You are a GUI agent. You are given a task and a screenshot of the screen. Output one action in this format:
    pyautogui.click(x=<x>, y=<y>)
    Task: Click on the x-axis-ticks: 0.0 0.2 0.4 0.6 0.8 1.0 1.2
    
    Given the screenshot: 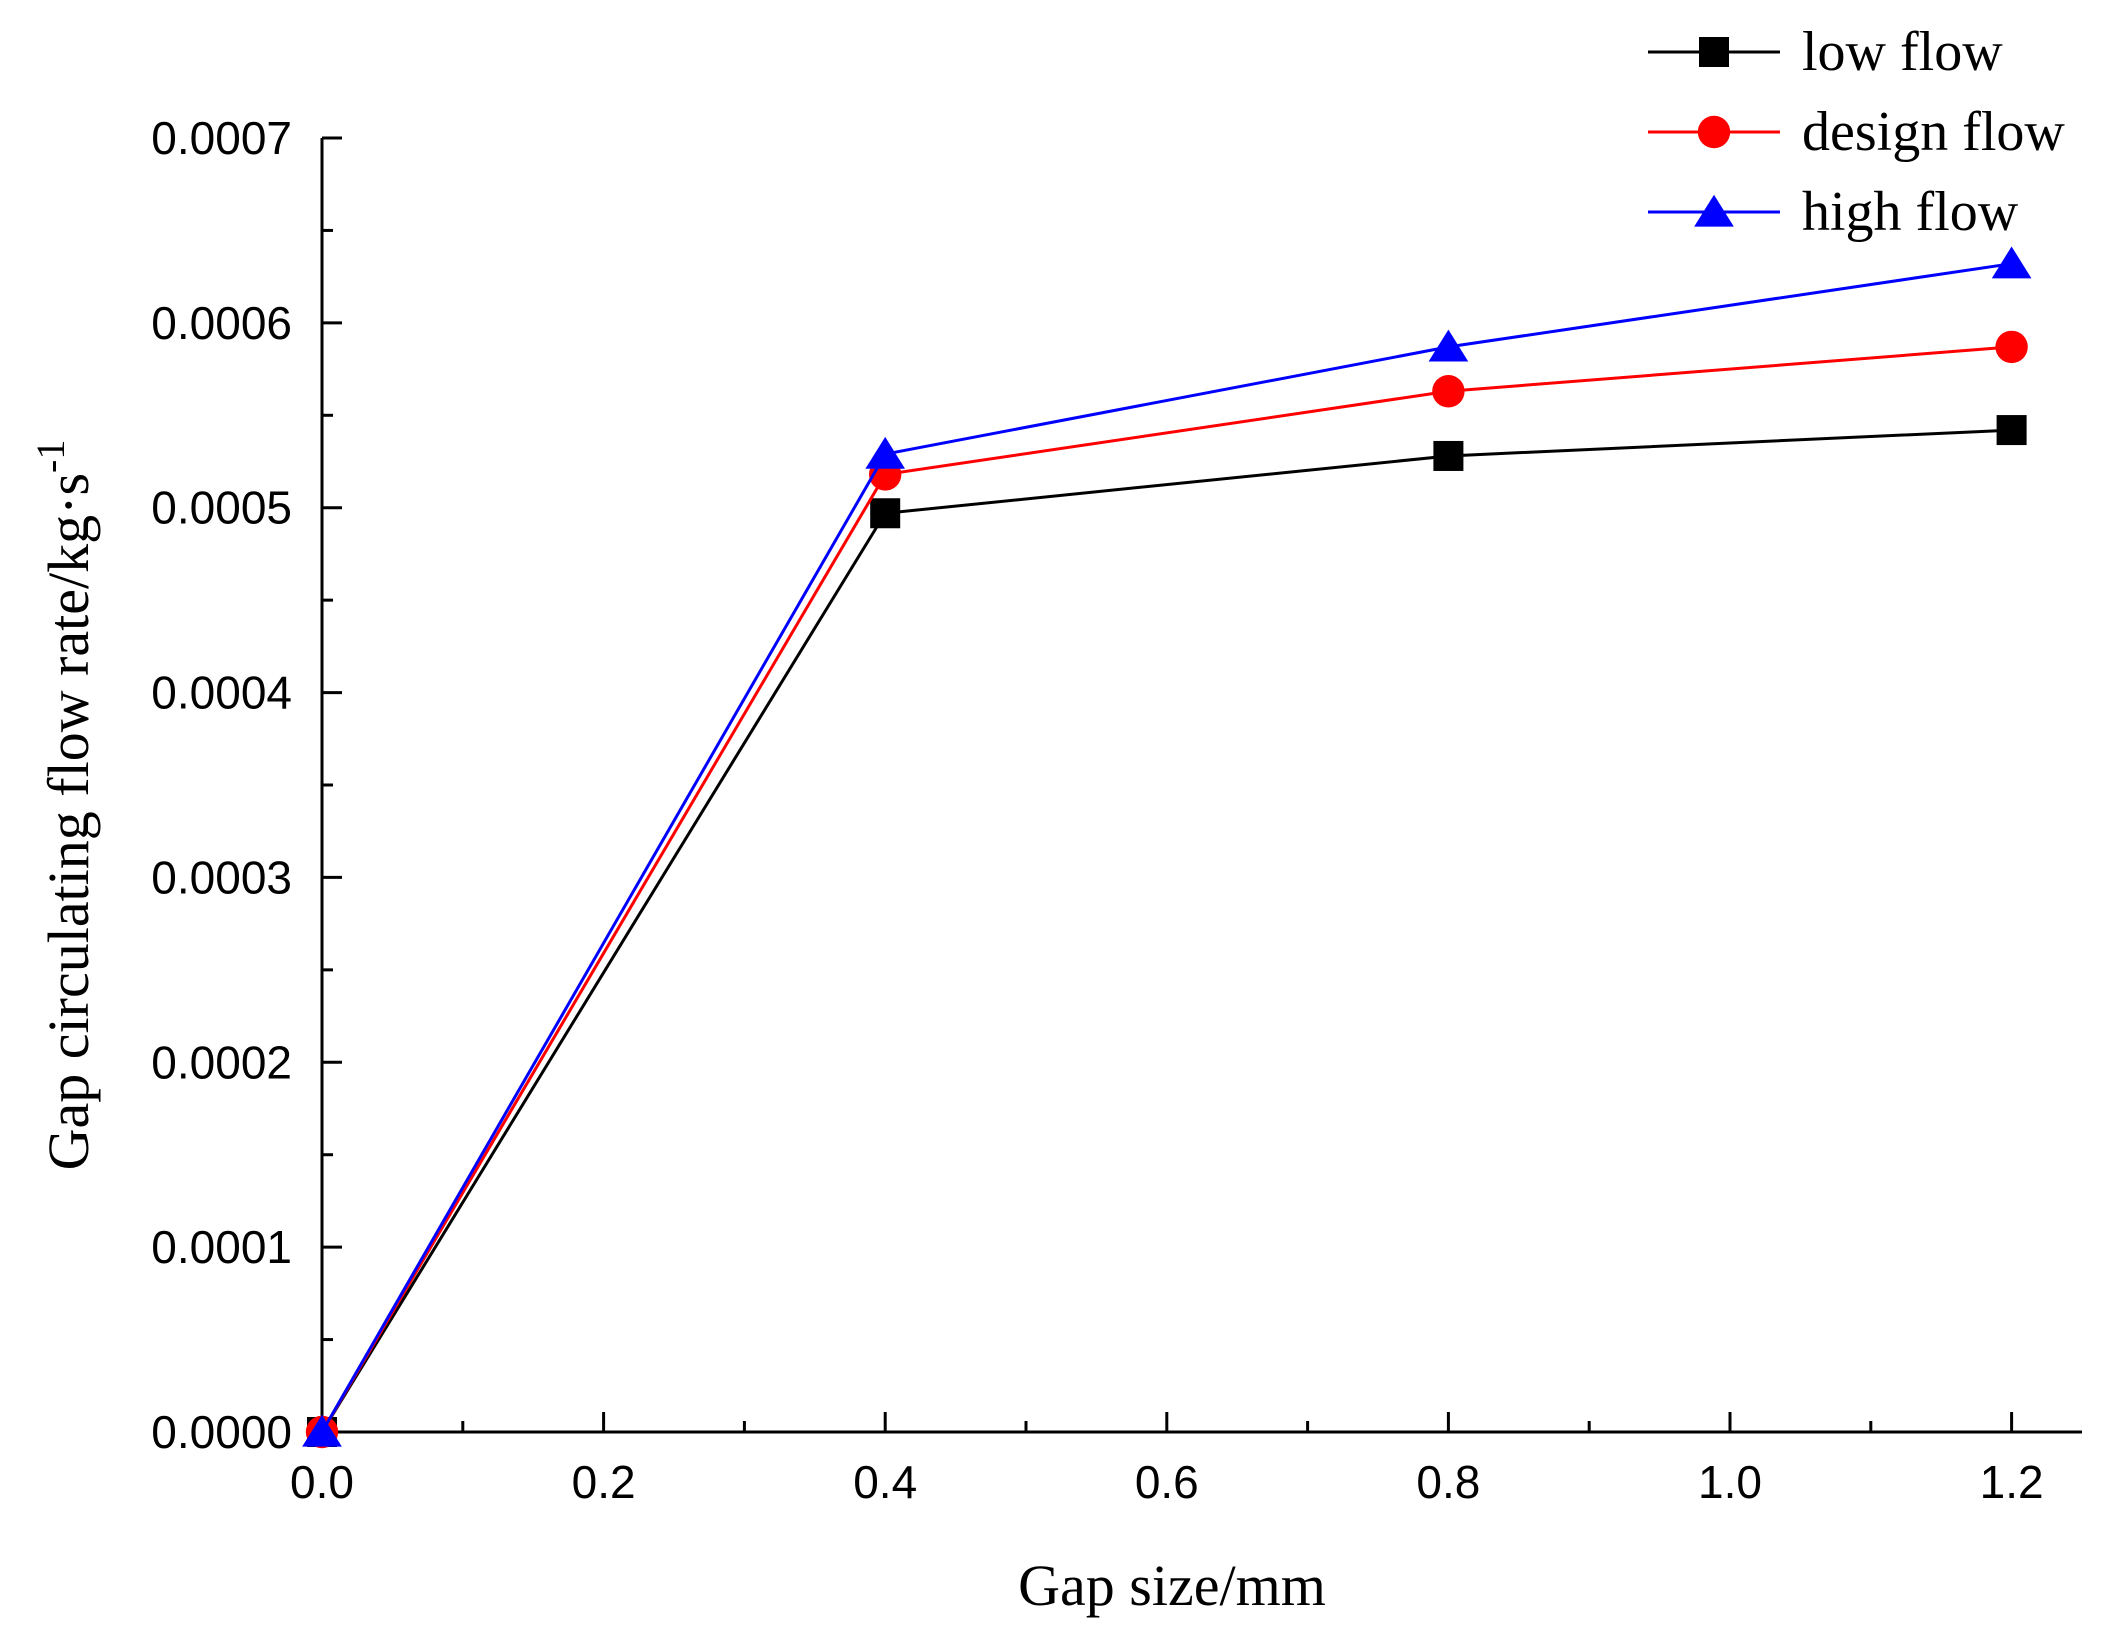 What is the action you would take?
    pyautogui.click(x=1167, y=1460)
    